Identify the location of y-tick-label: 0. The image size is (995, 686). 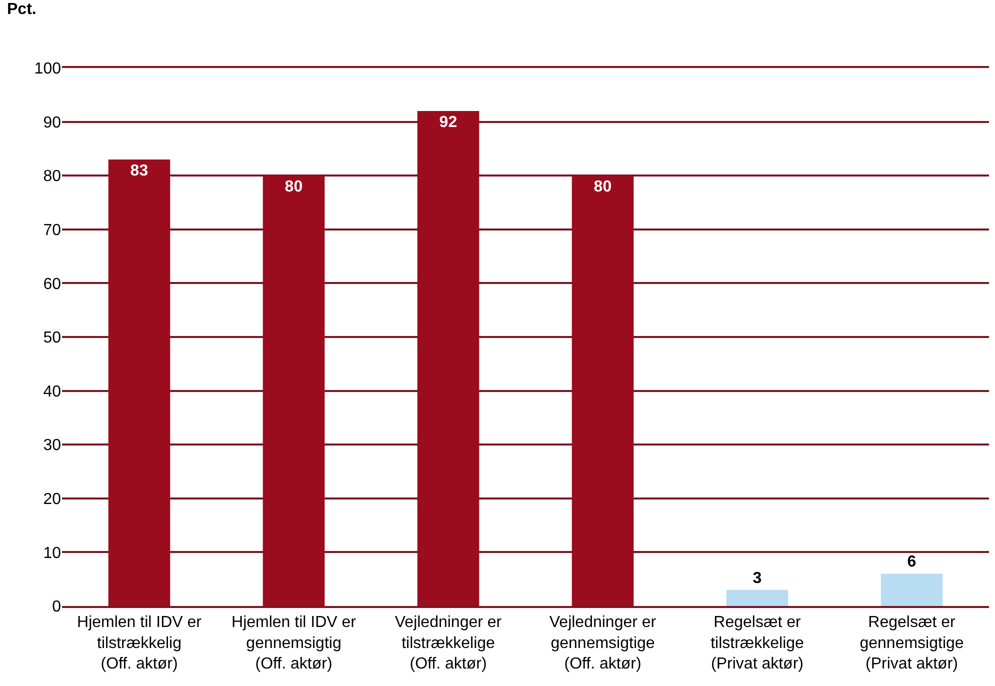
(57, 607).